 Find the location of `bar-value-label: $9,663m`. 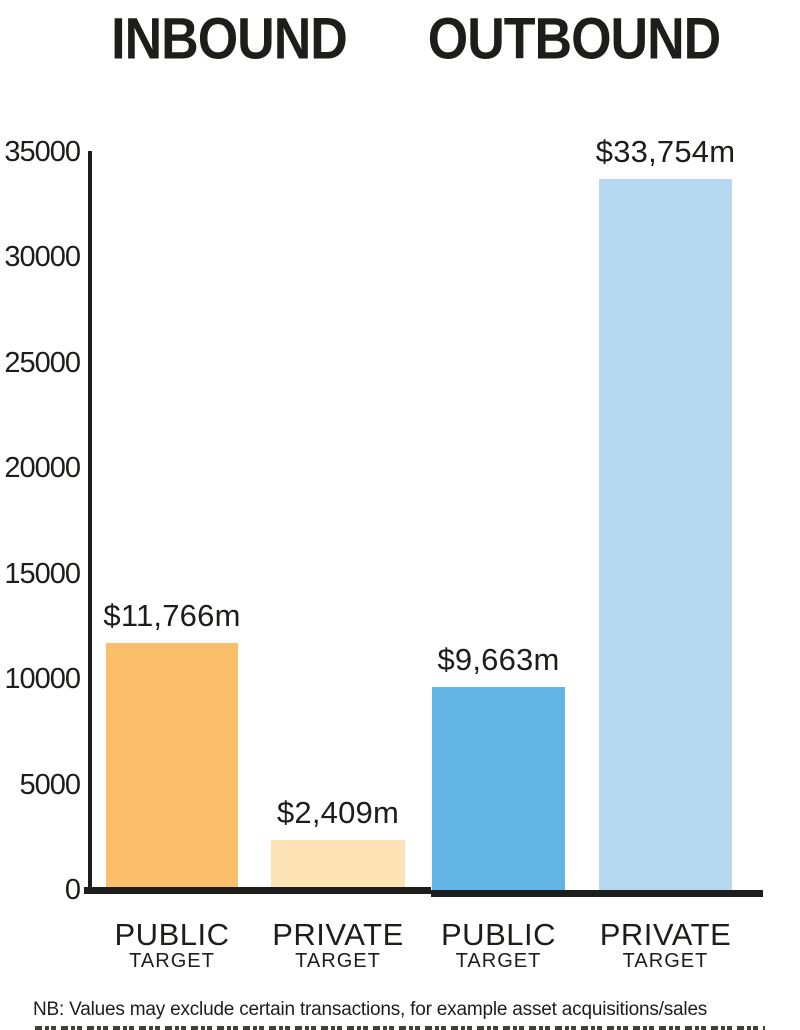

bar-value-label: $9,663m is located at coordinates (498, 659).